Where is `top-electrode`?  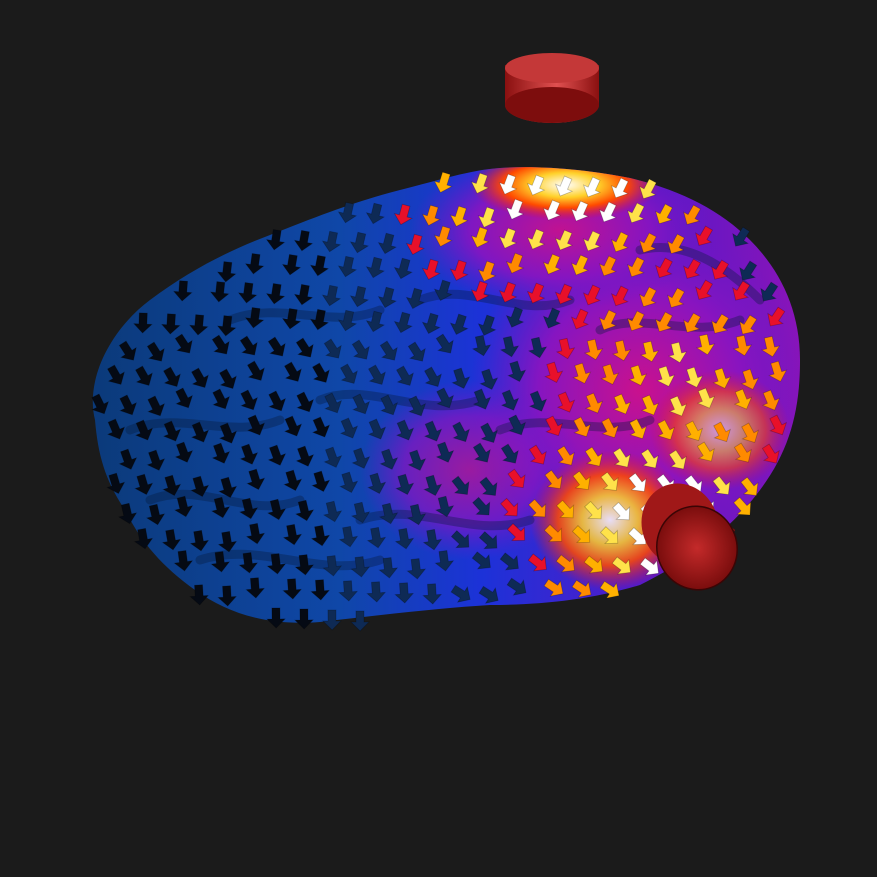 top-electrode is located at coordinates (552, 88).